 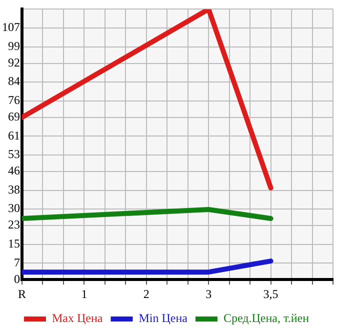 What do you see at coordinates (14, 45) in the screenshot?
I see `y-tick-label: 99` at bounding box center [14, 45].